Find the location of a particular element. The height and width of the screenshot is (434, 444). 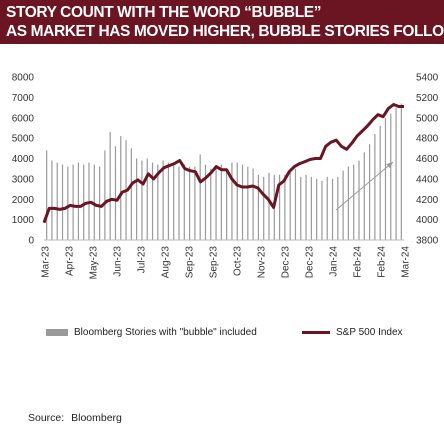

y-left-tick-label: 0 is located at coordinates (31, 241).